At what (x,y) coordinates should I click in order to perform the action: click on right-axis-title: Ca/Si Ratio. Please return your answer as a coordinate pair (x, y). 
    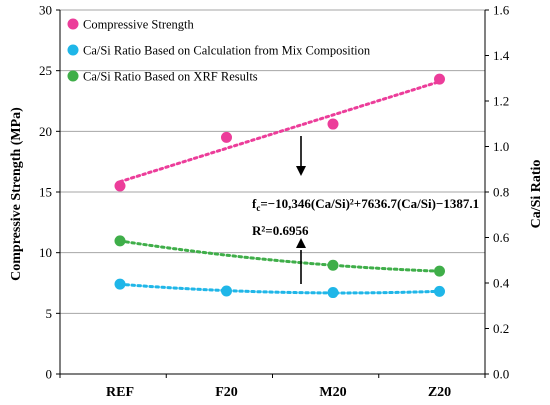
    Looking at the image, I should click on (536, 194).